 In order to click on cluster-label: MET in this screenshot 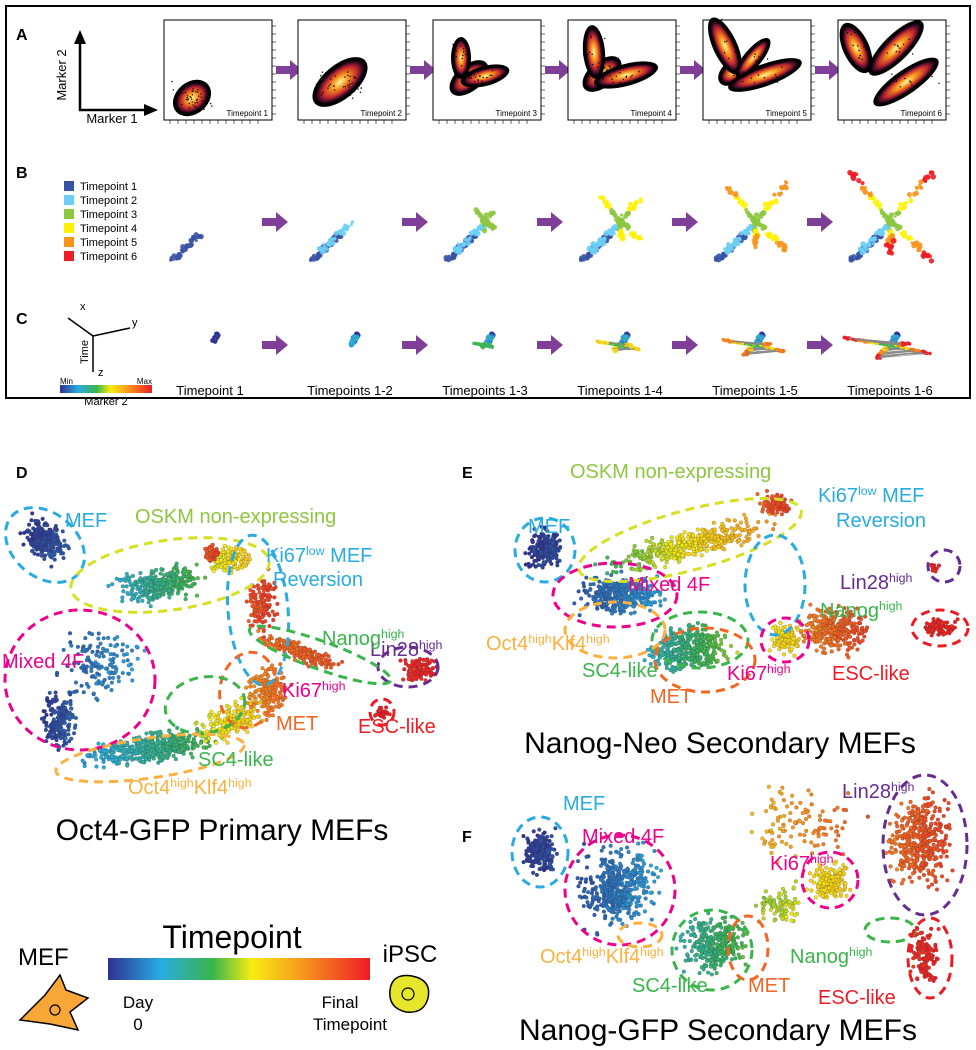, I will do `click(297, 724)`.